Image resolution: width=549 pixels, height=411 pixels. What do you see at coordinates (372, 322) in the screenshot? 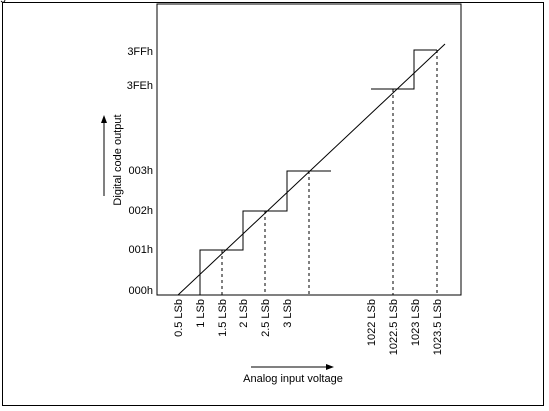
I see `x-label-1022lsb: 1022 LSb` at bounding box center [372, 322].